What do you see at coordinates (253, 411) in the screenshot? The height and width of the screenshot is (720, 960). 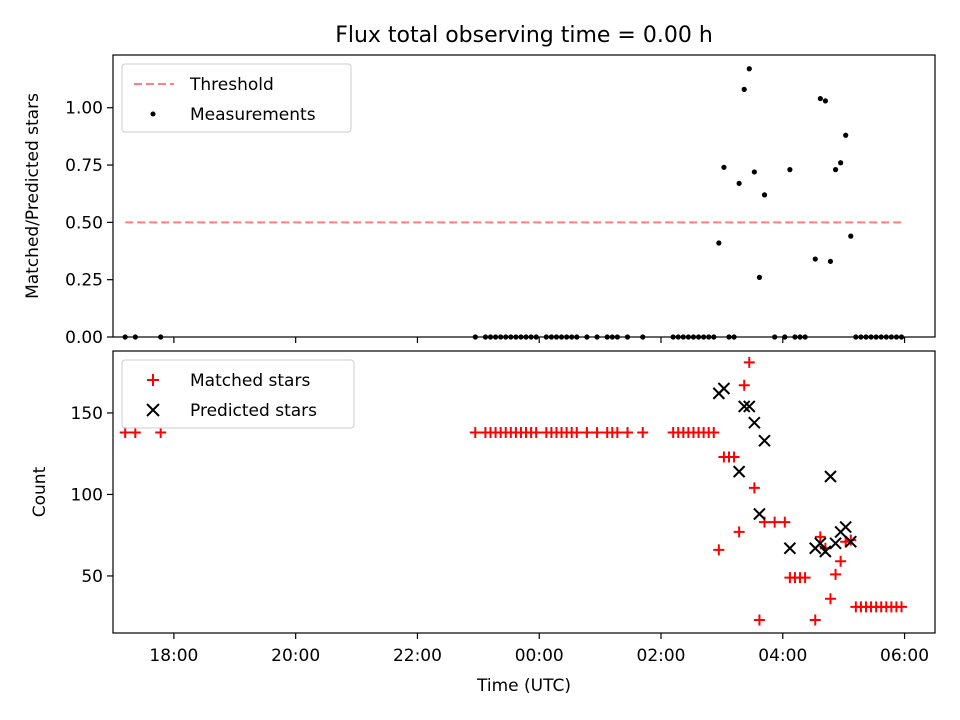 I see `legend-predicted-label: Predicted stars` at bounding box center [253, 411].